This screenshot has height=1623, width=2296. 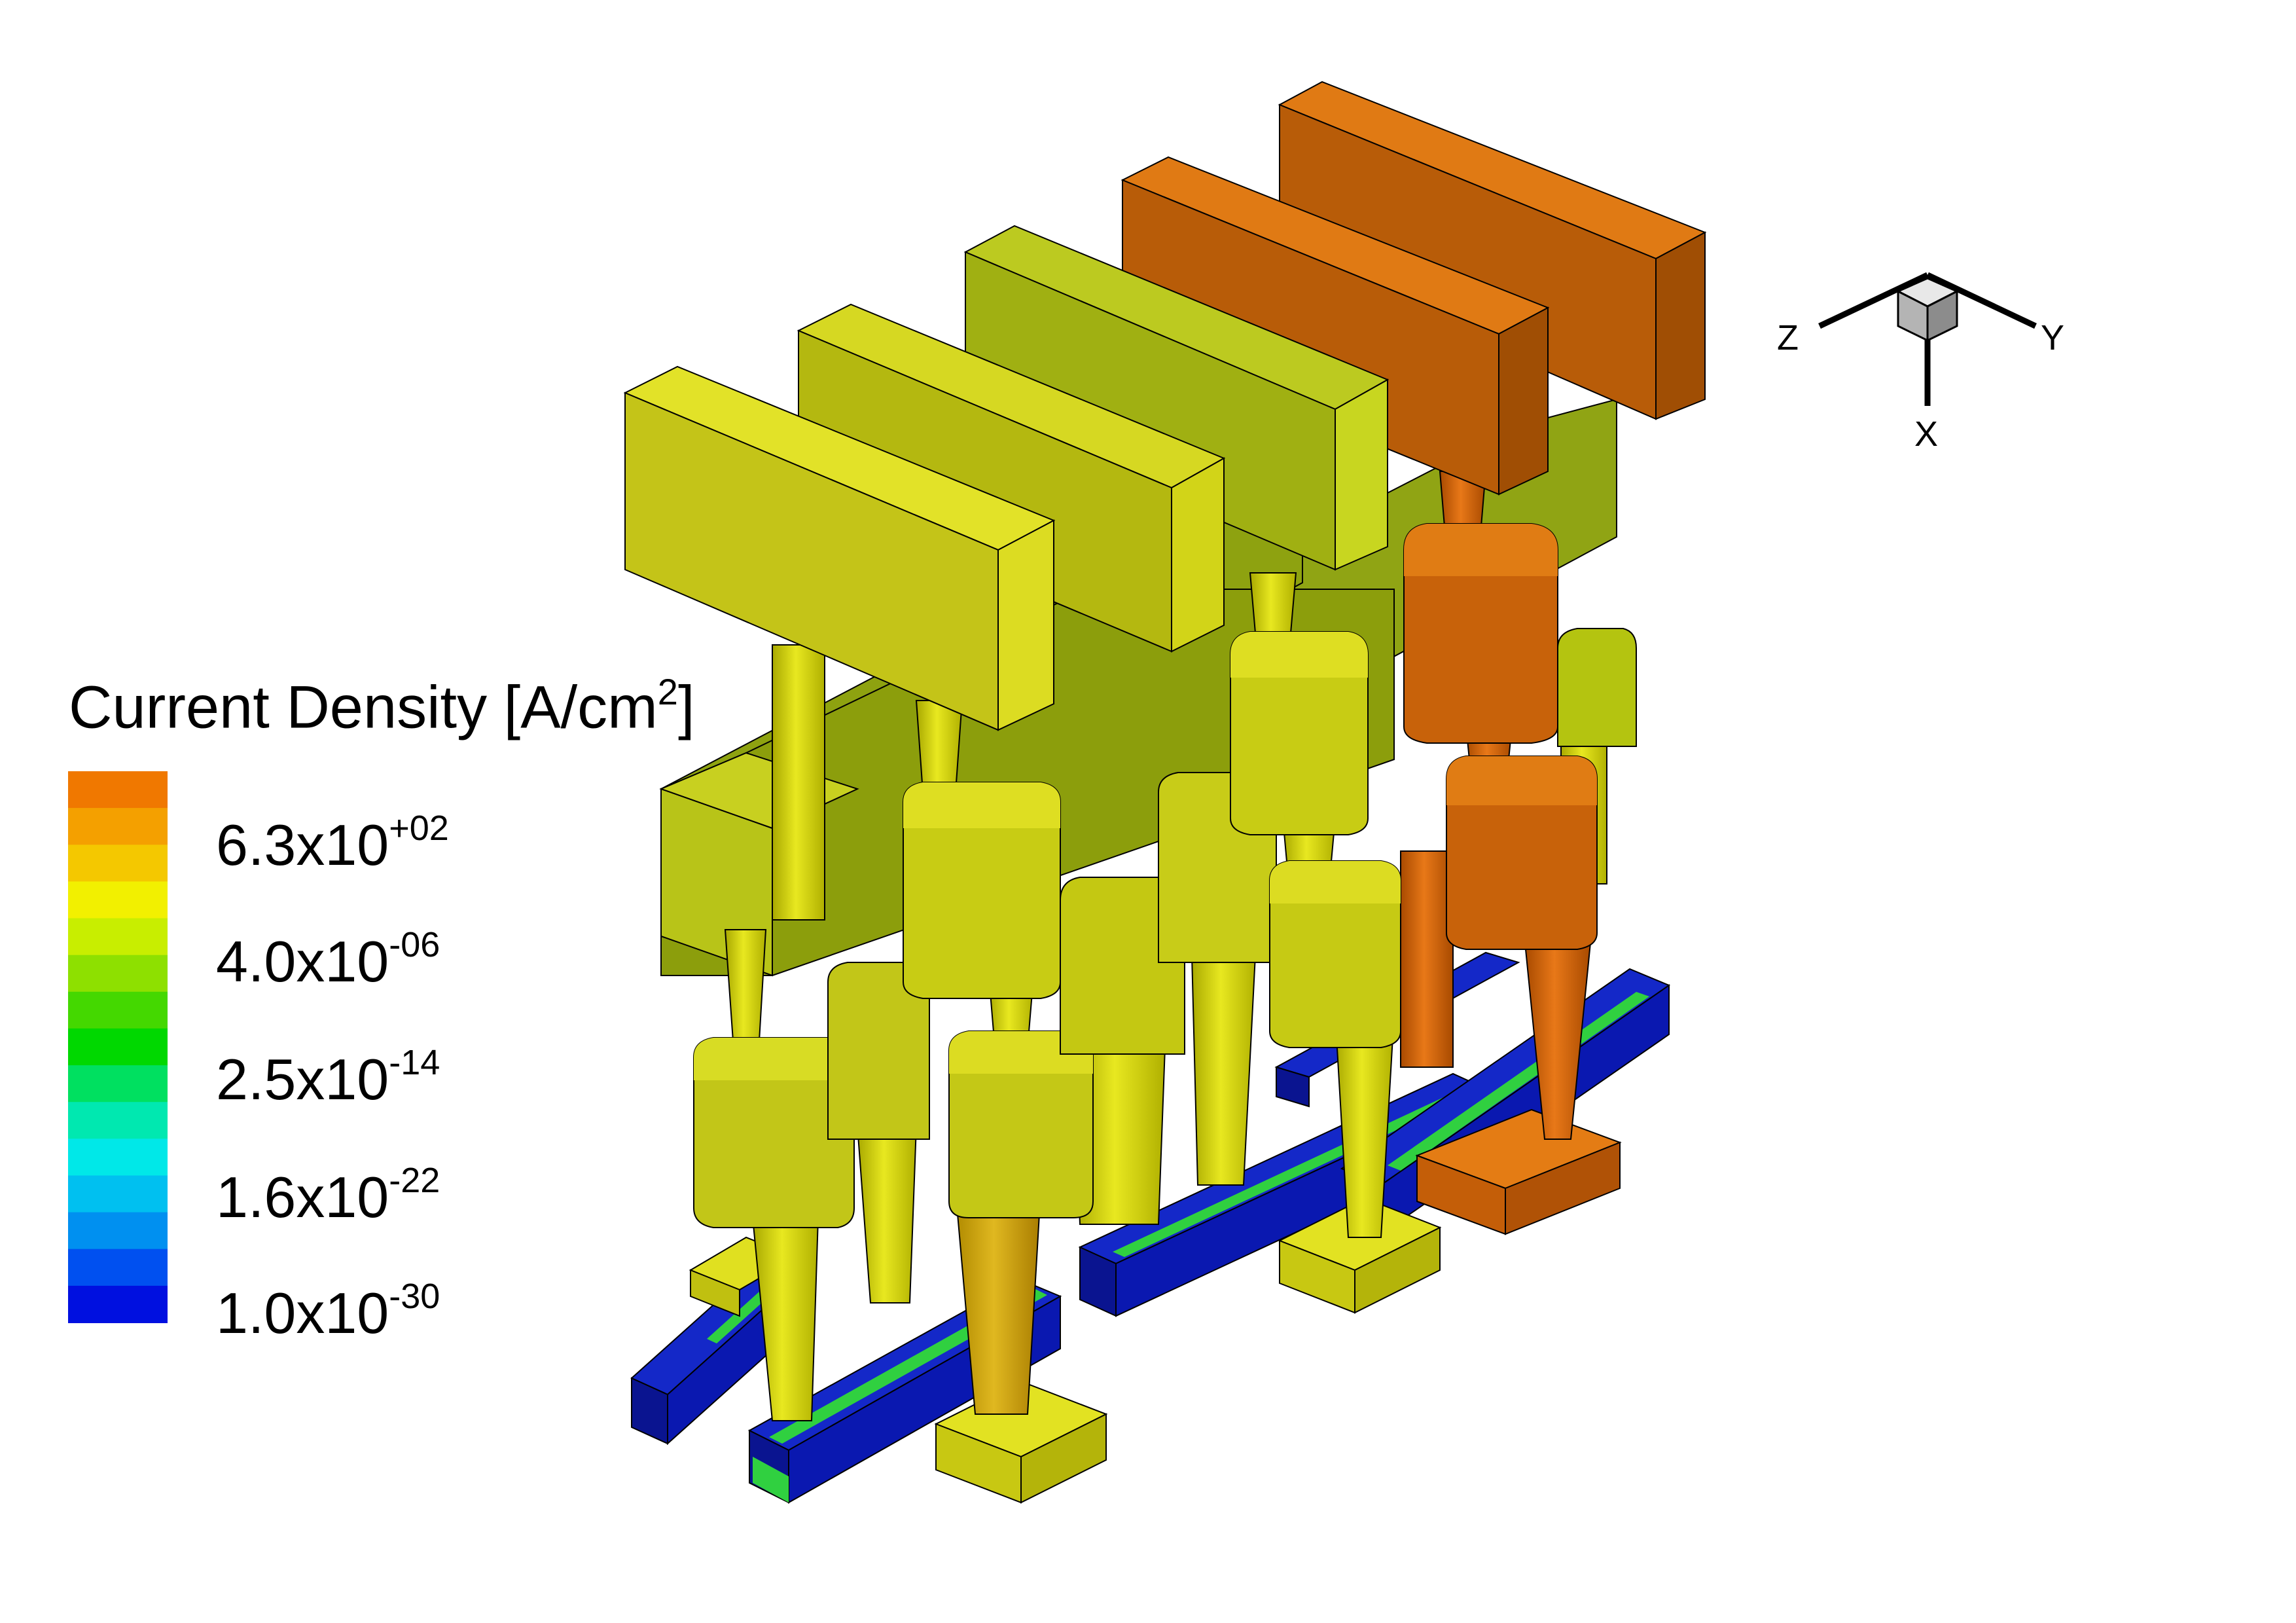 What do you see at coordinates (1927, 339) in the screenshot?
I see `orientation-triad` at bounding box center [1927, 339].